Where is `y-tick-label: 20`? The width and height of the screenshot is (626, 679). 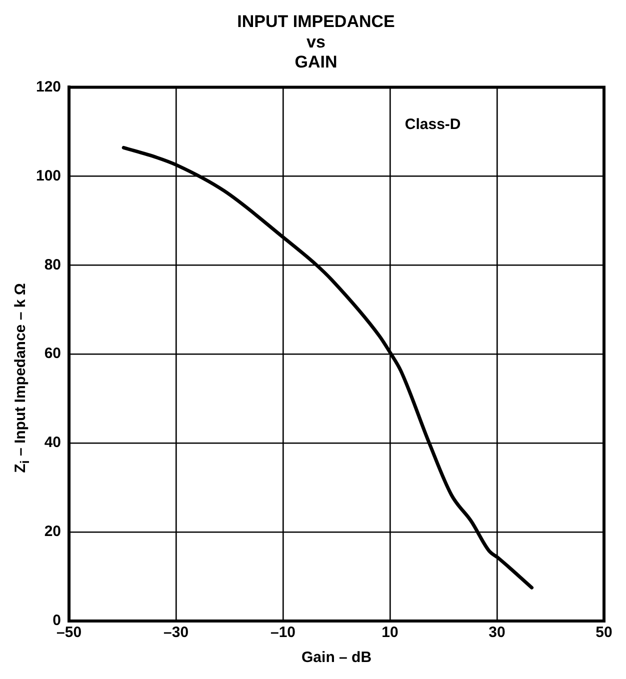 y-tick-label: 20 is located at coordinates (53, 531).